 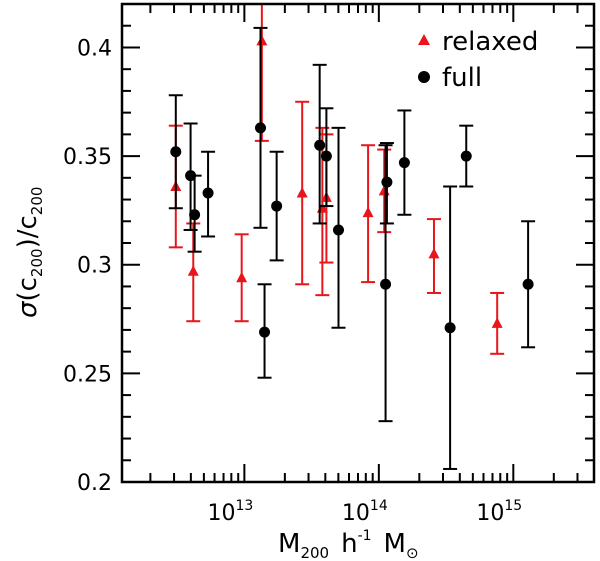 I want to click on y-tick-label: 0.3, so click(x=94, y=266).